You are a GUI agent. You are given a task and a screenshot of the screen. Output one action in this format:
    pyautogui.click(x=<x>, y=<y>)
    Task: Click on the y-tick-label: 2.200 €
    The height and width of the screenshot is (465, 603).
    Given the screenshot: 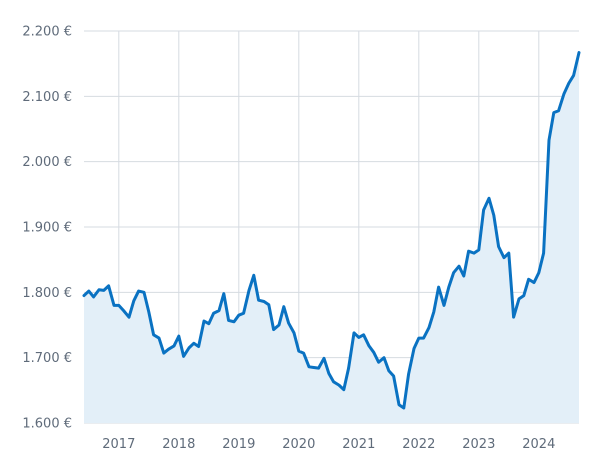 What is the action you would take?
    pyautogui.click(x=47, y=32)
    